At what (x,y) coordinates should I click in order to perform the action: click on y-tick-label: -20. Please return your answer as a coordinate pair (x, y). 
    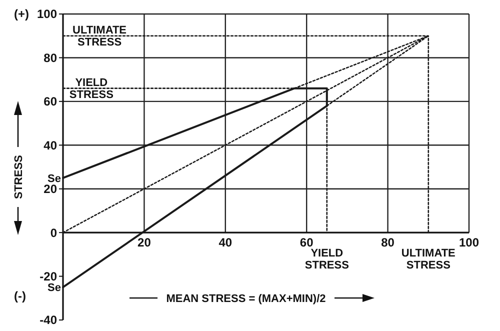
    Looking at the image, I should click on (49, 276).